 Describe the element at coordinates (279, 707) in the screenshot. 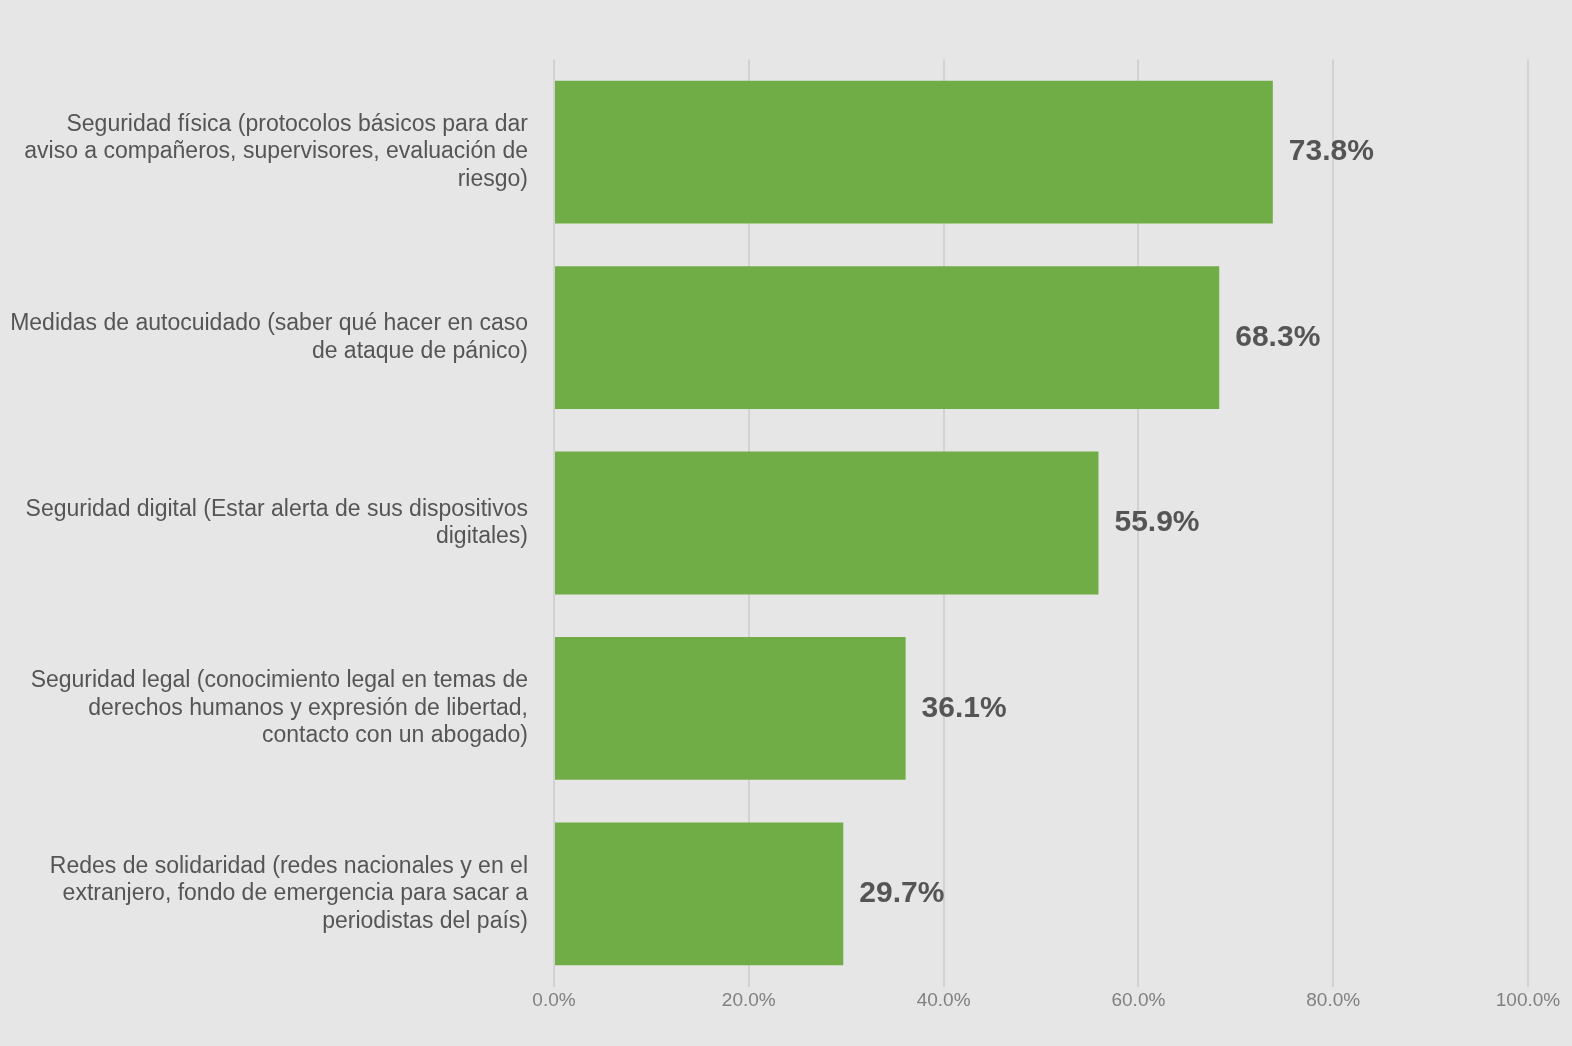

I see `y-tick-label: Seguridad legal (conocimiento legal en temas de derechos humanos y expresión de libertad, contacto con un abogado)` at that location.